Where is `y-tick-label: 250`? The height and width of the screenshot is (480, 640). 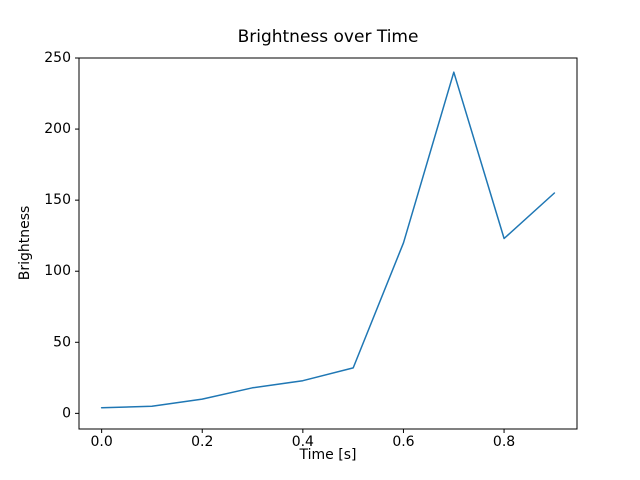 y-tick-label: 250 is located at coordinates (57, 58).